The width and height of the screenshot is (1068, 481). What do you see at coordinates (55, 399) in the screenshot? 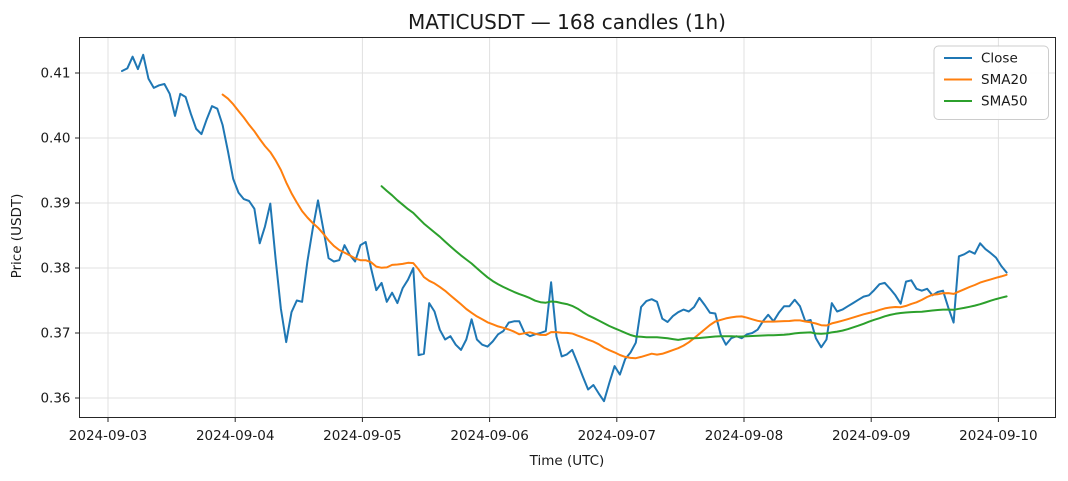
I see `y-tick-label: 0.36` at bounding box center [55, 399].